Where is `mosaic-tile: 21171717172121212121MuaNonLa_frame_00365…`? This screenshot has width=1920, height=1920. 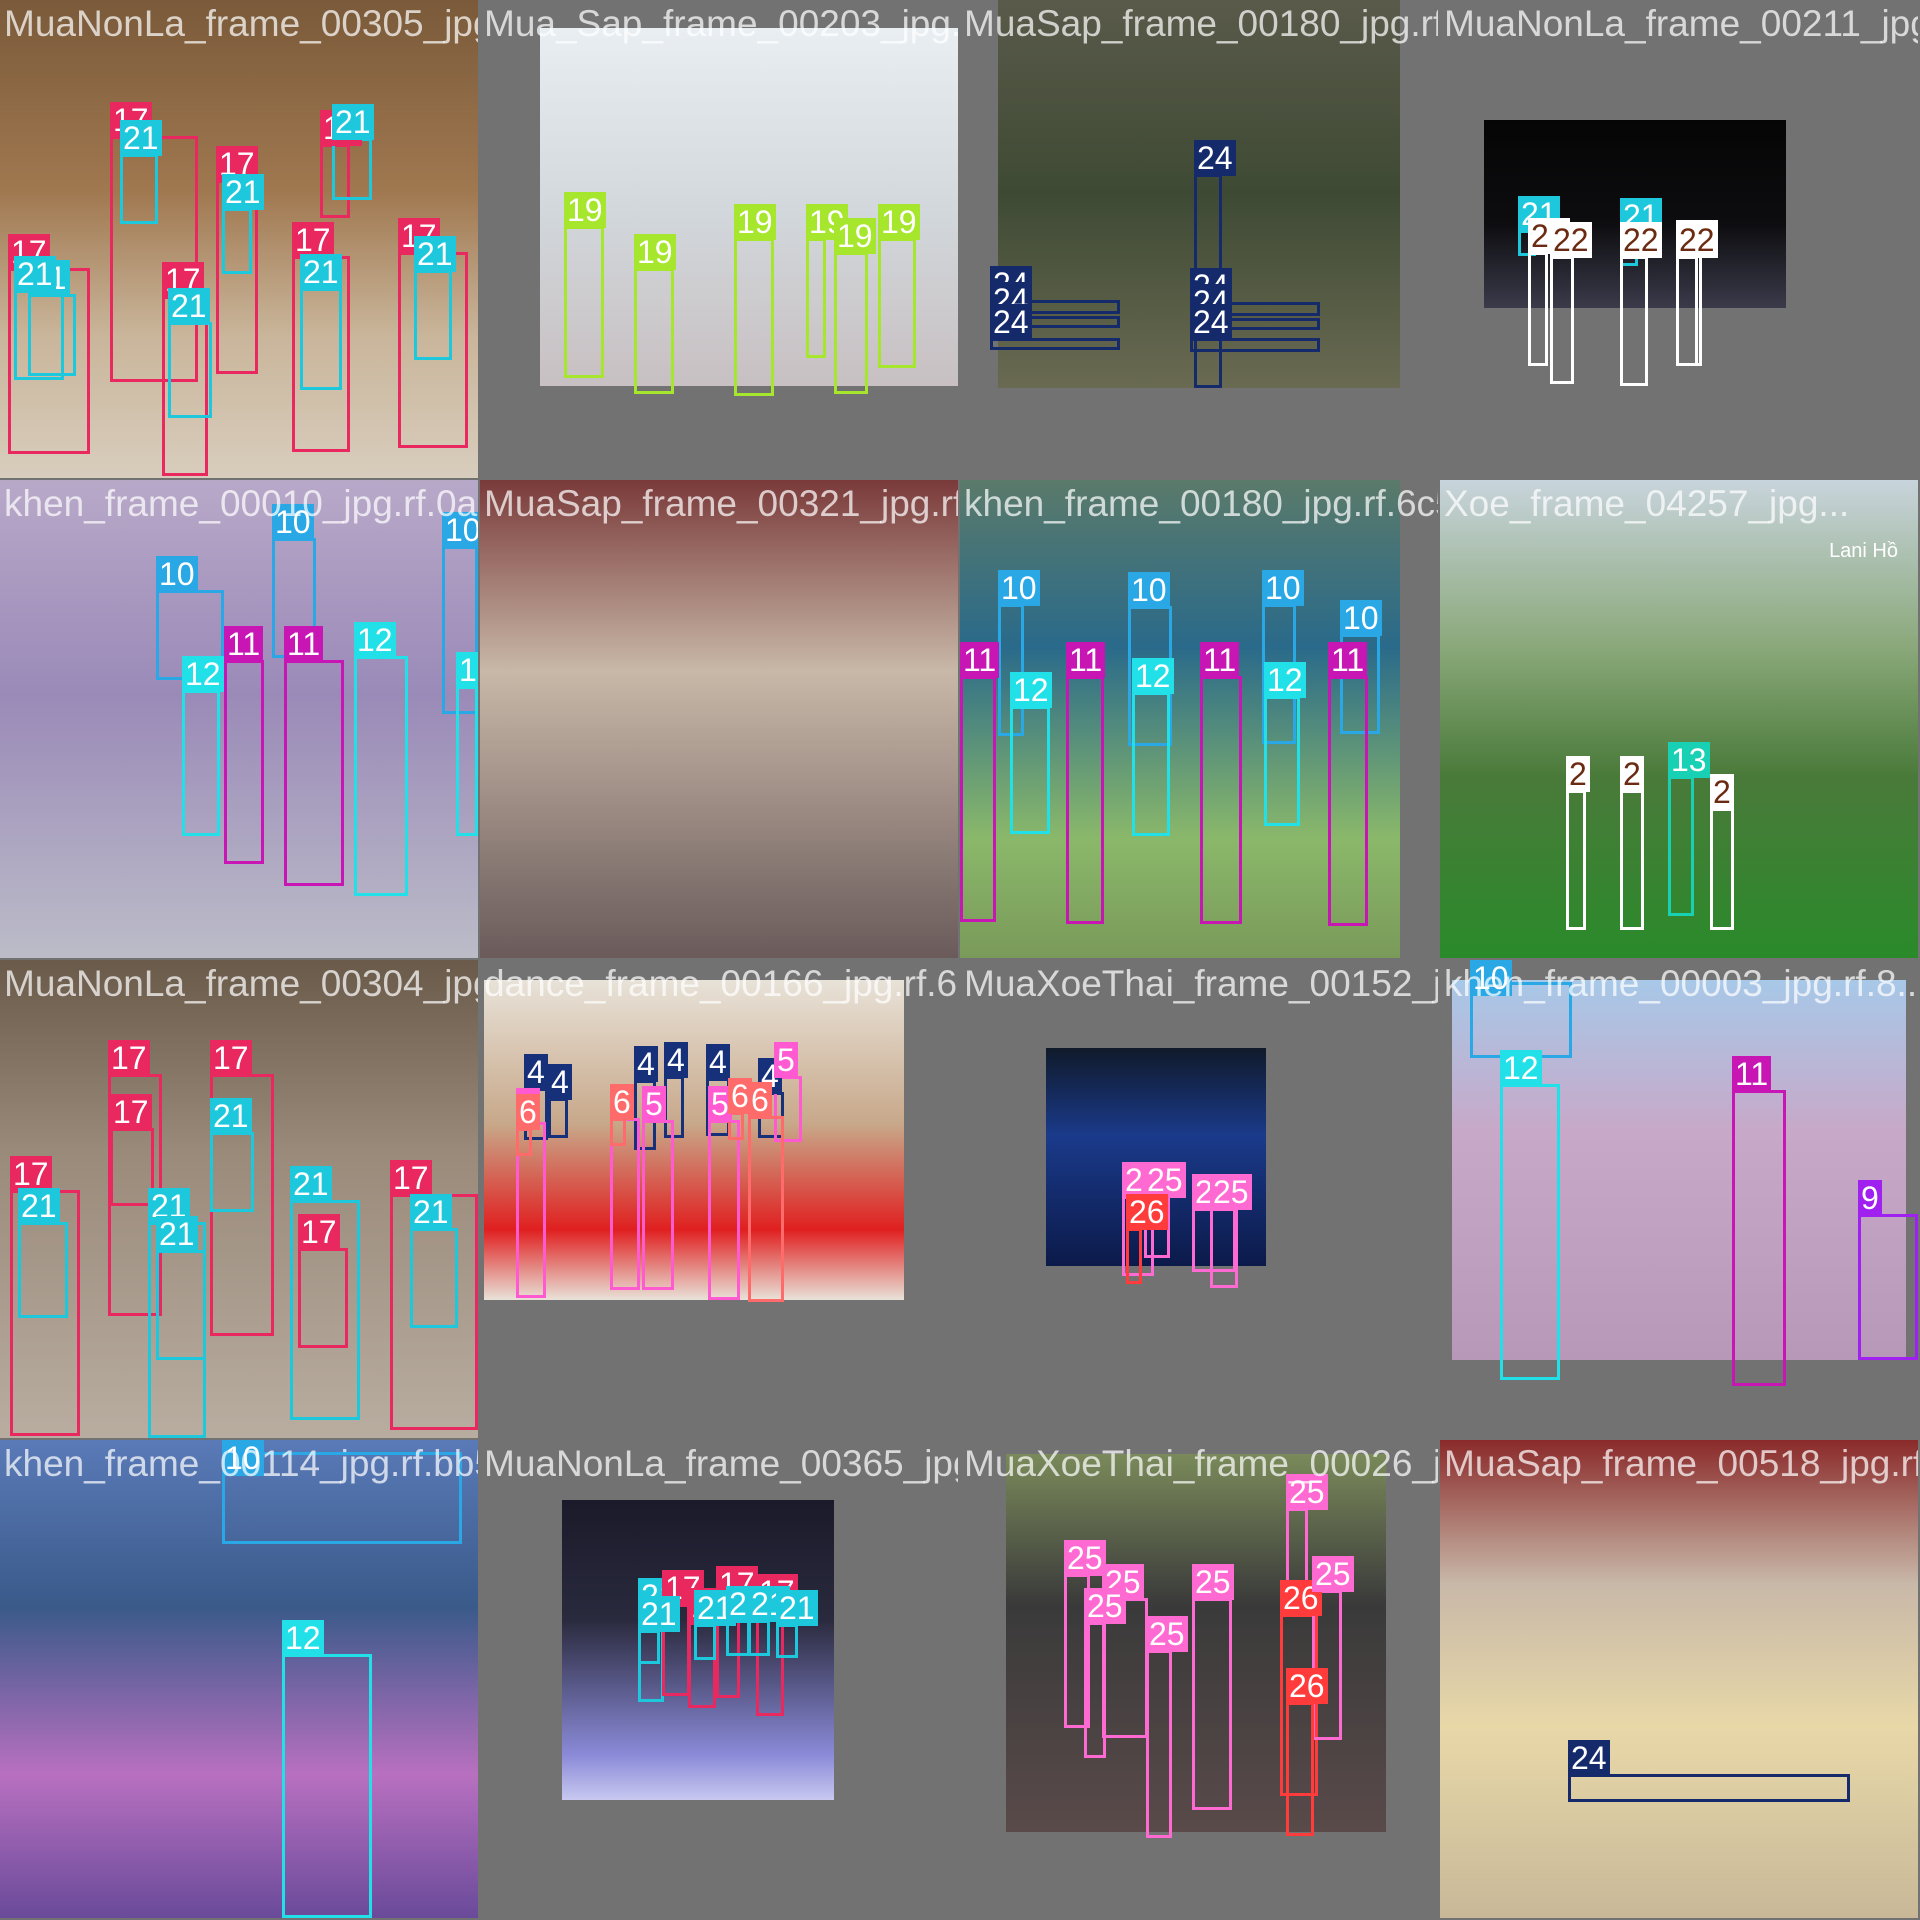
mosaic-tile: 21171717172121212121MuaNonLa_frame_00365… is located at coordinates (719, 1679).